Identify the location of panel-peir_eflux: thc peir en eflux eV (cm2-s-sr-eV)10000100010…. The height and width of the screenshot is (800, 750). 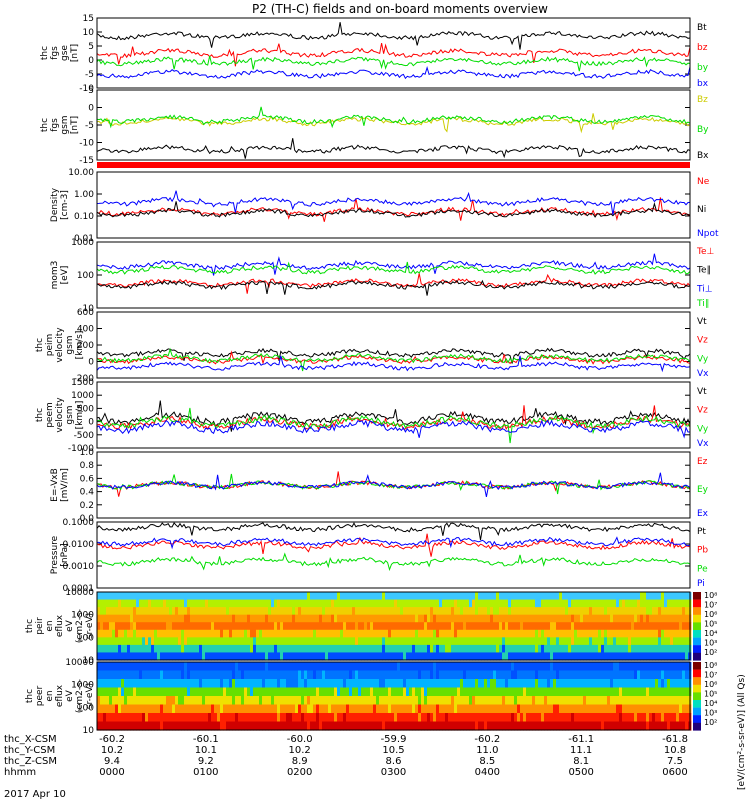
(358, 627).